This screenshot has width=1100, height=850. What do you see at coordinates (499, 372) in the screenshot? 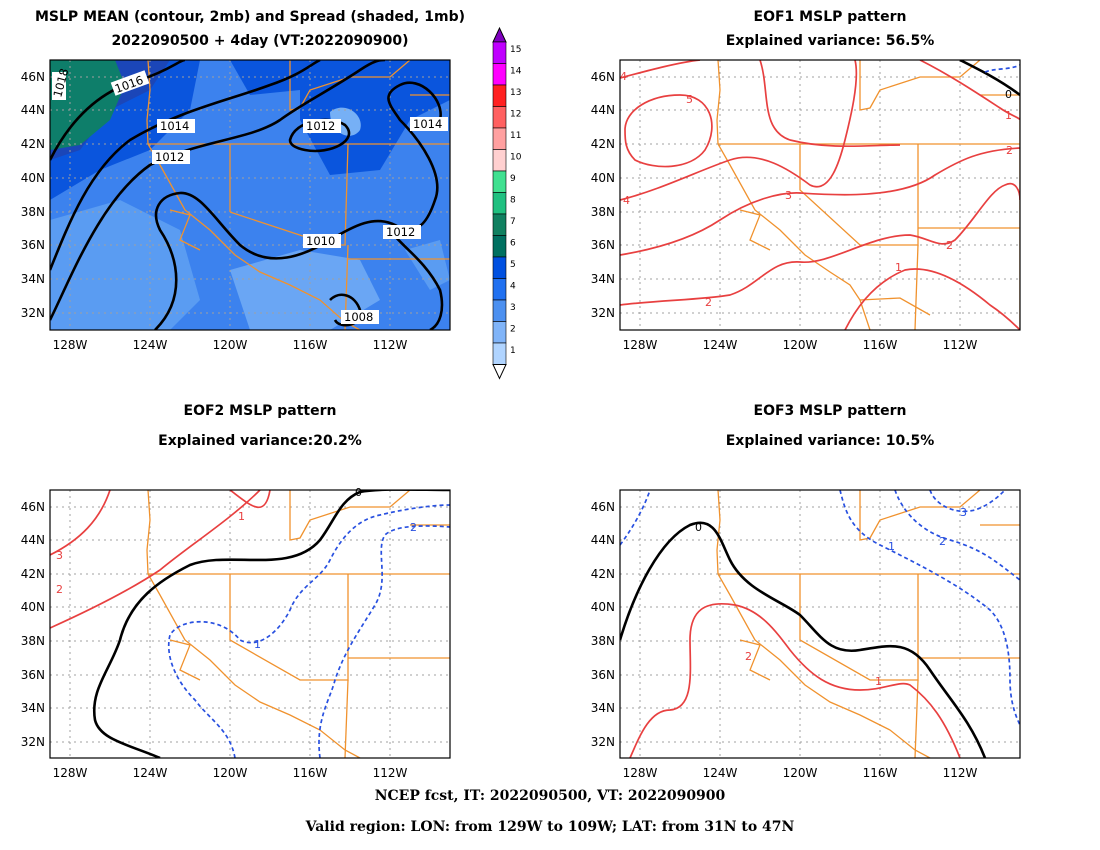
I see `colorbar-bottom-arrow` at bounding box center [499, 372].